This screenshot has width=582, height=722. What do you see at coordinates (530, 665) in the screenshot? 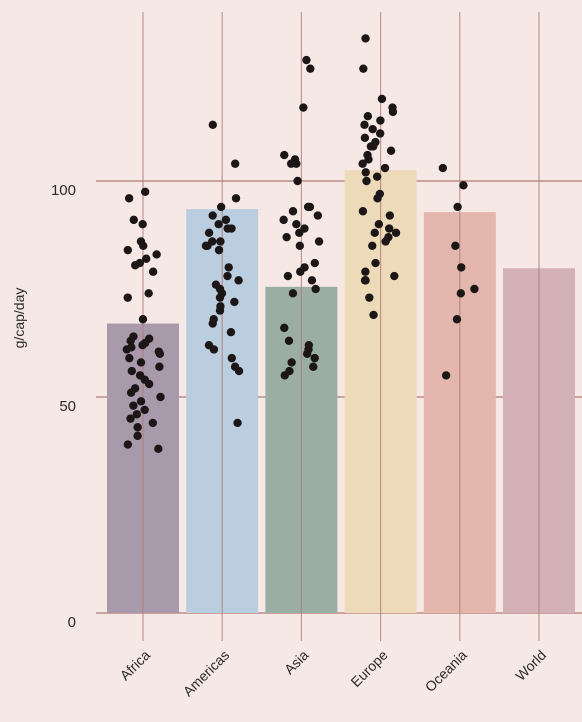
I see `x-tick-label-world: World` at bounding box center [530, 665].